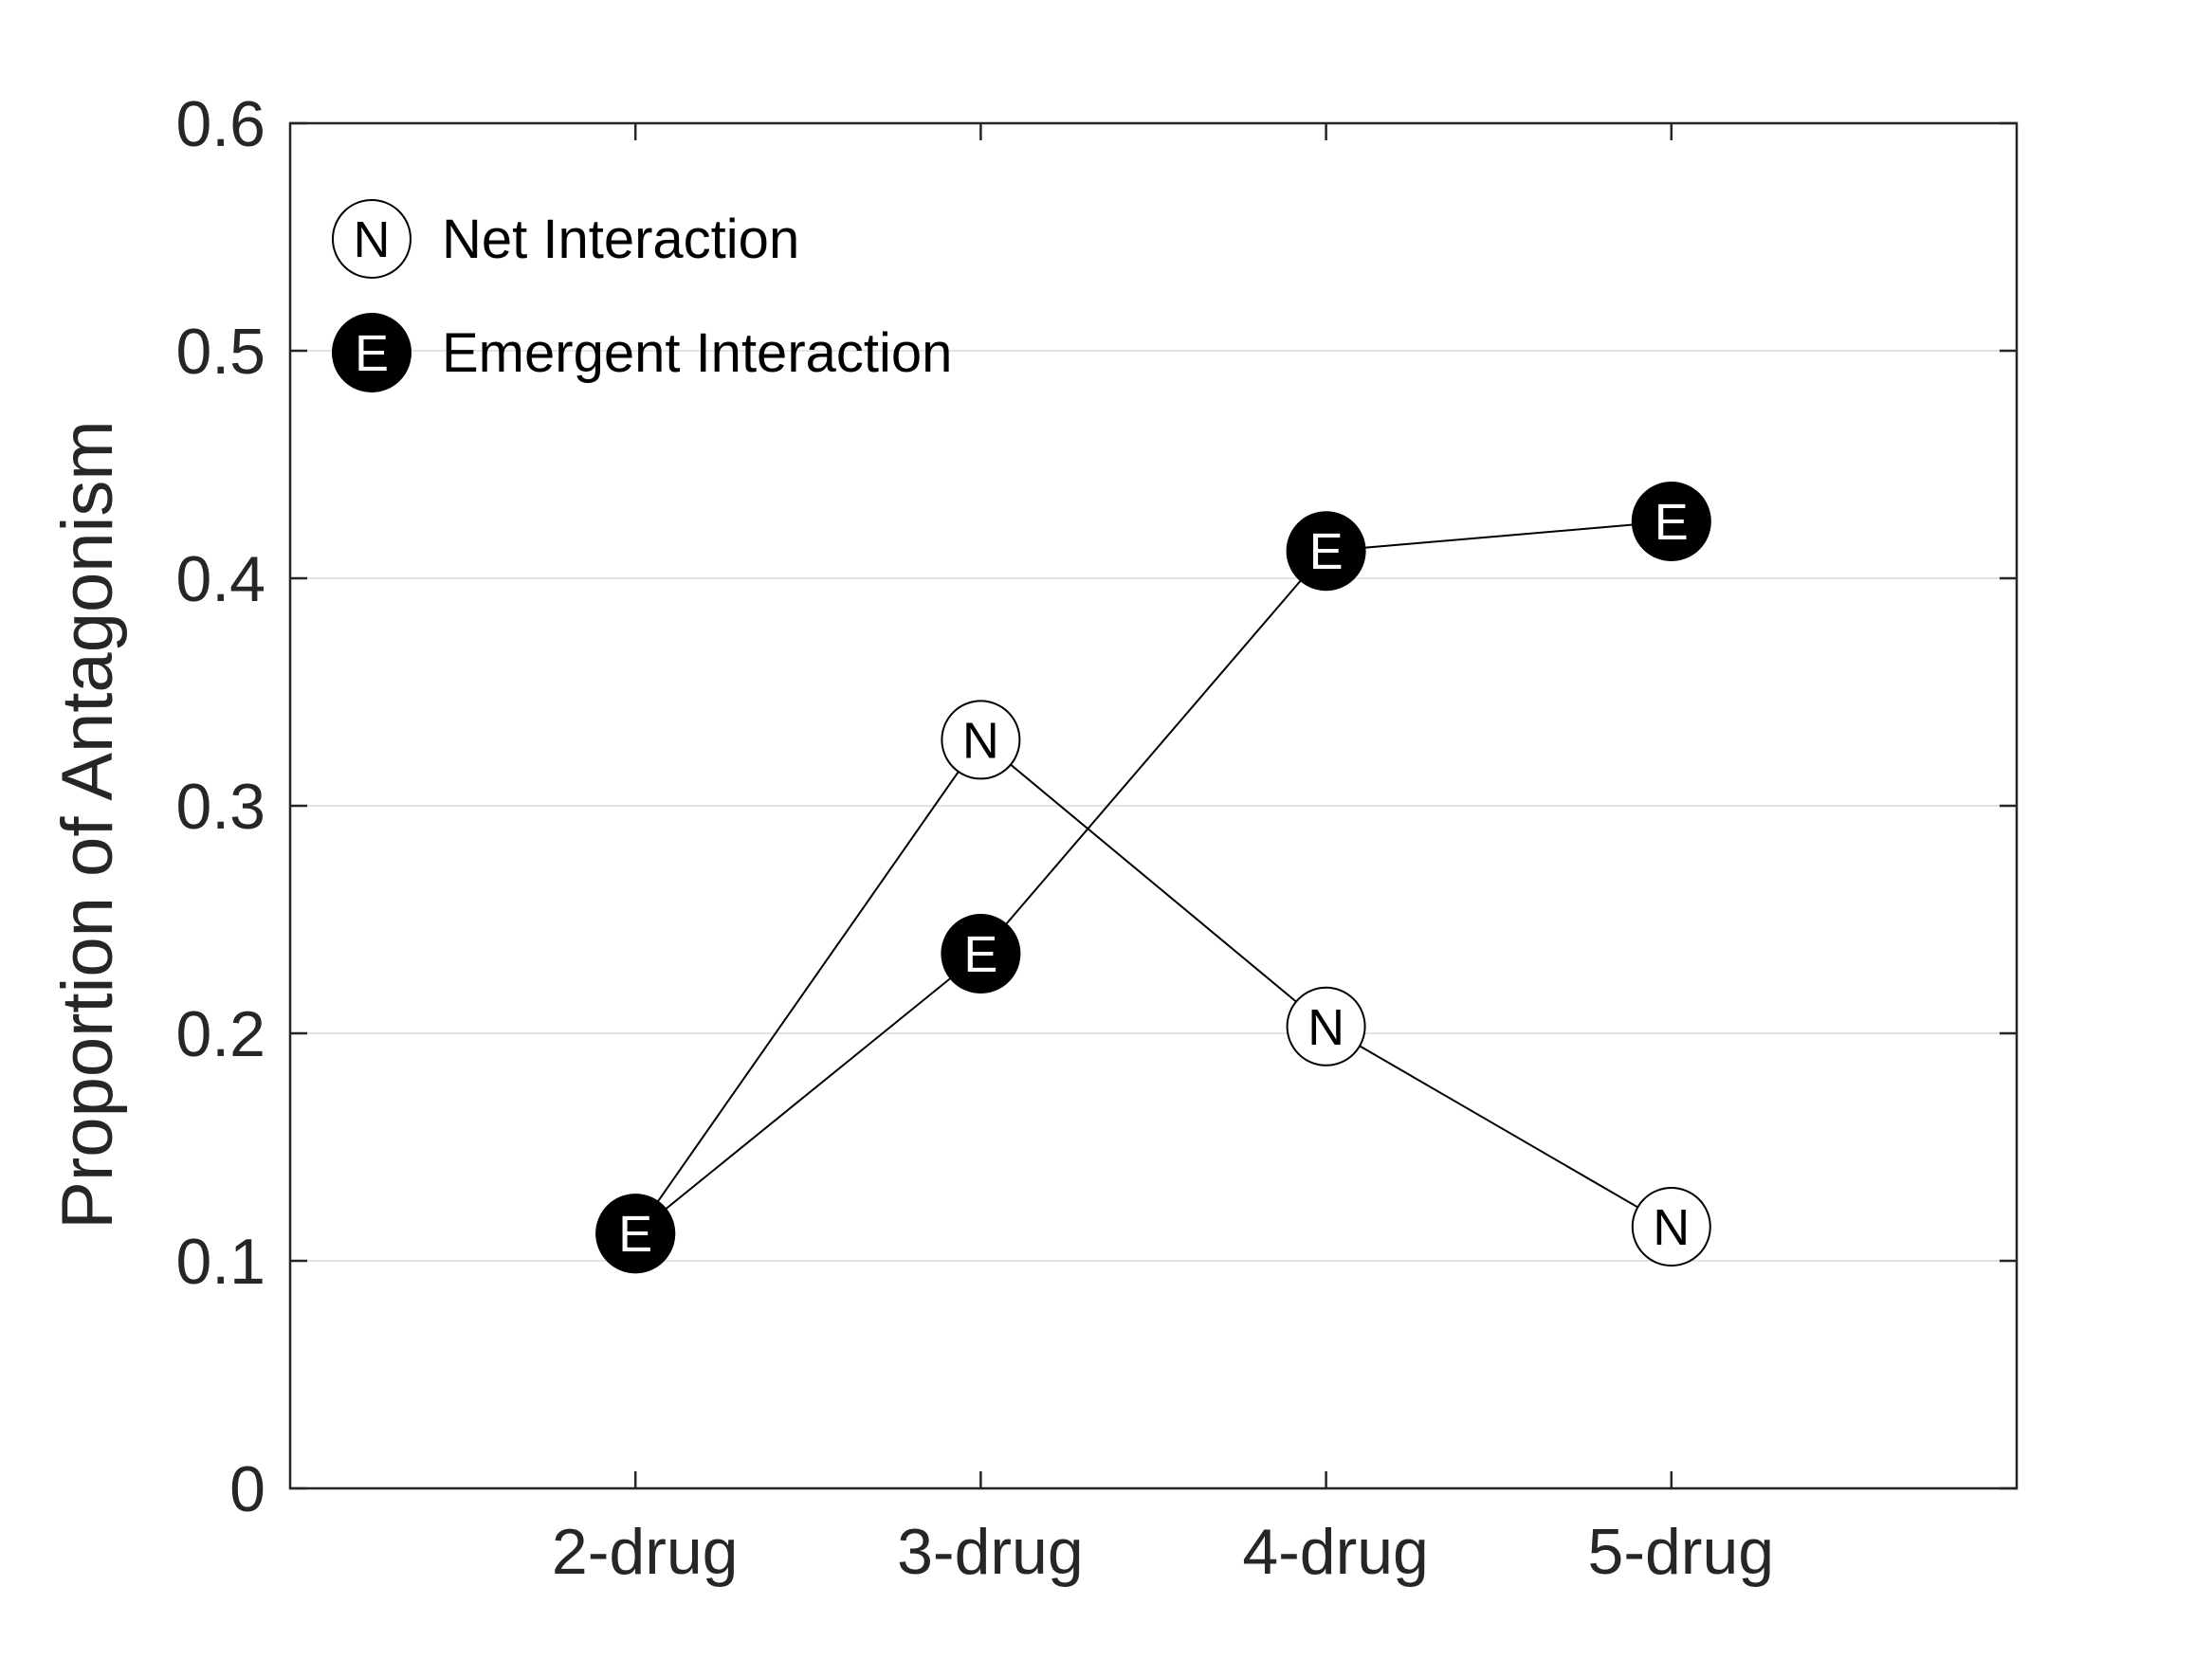 The width and height of the screenshot is (2212, 1659). Describe the element at coordinates (1681, 1552) in the screenshot. I see `x-tick-label: 5-drug` at that location.